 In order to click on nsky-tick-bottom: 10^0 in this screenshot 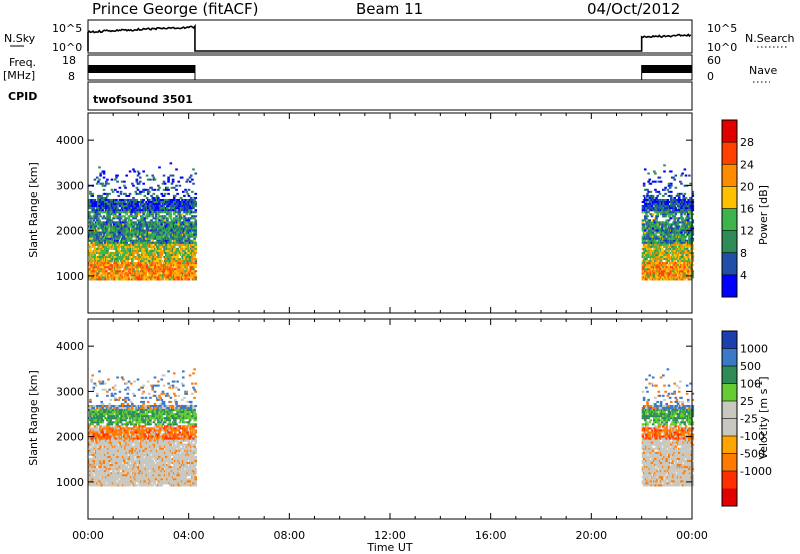, I will do `click(67, 47)`.